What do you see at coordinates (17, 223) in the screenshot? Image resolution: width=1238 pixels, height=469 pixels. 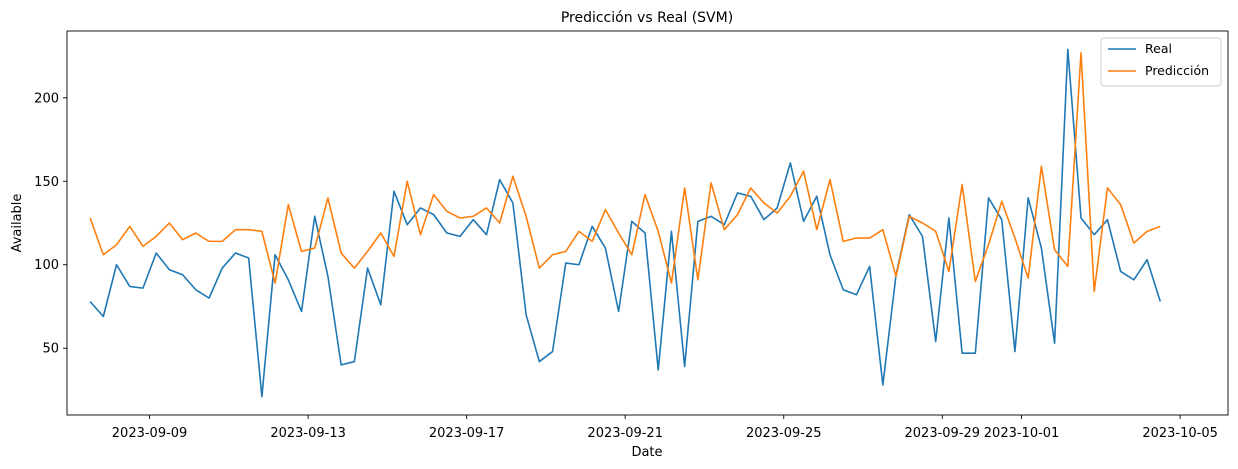 I see `y-axis-label: Available` at bounding box center [17, 223].